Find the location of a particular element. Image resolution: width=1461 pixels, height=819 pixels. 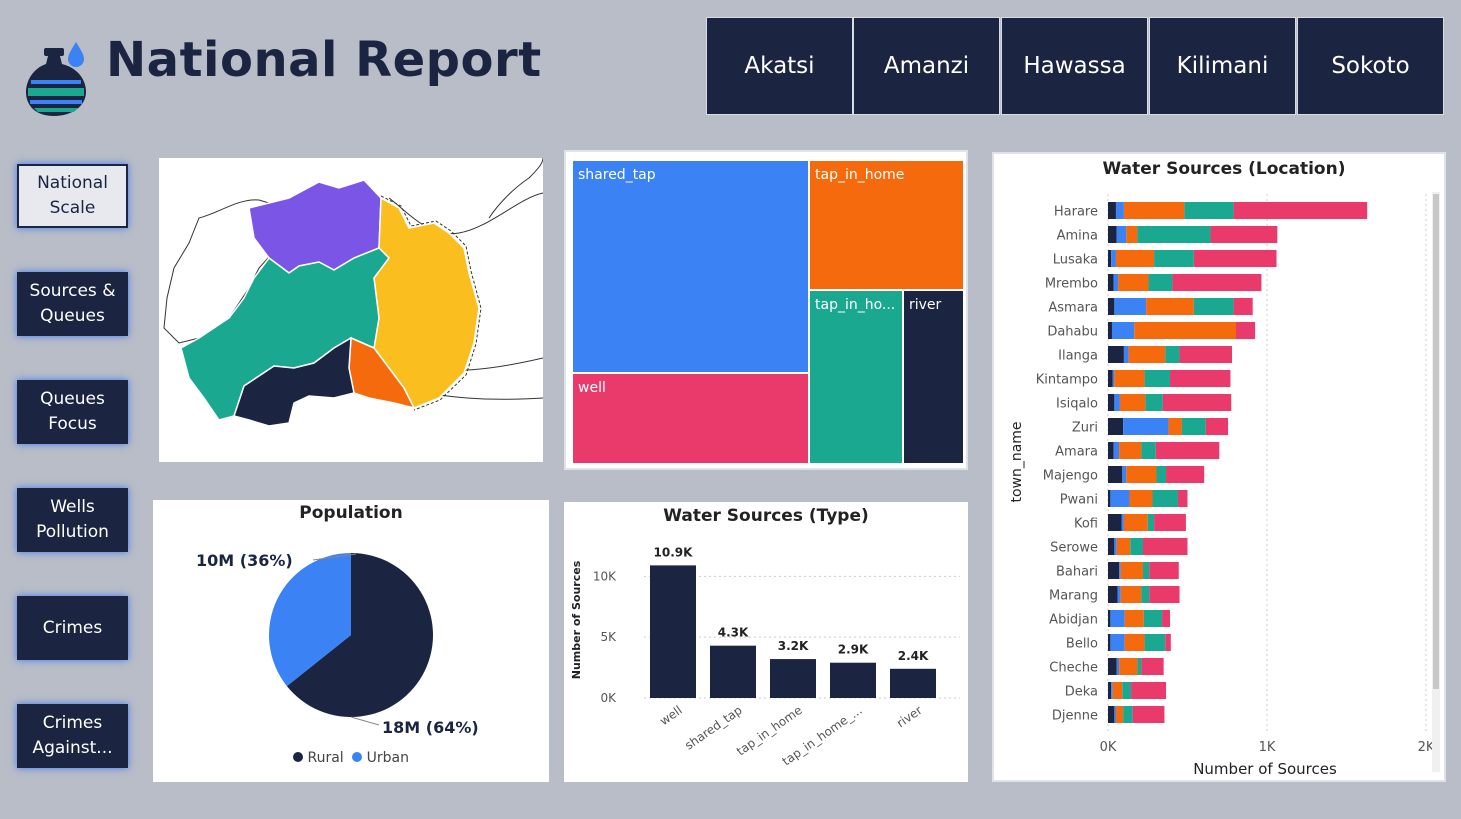

type-bar-shared_tap is located at coordinates (733, 671).